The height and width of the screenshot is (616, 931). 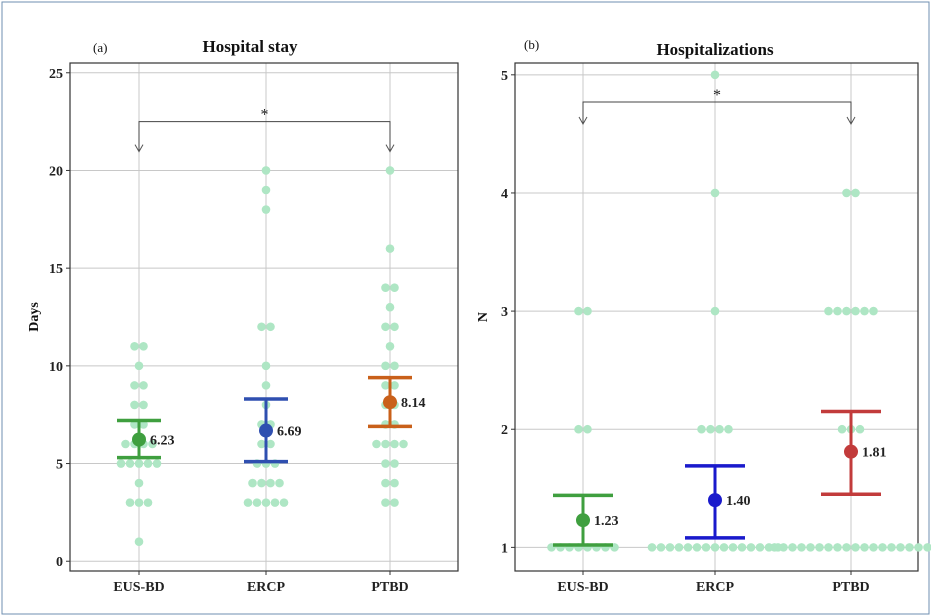 I want to click on panel-b-mean-point-ercp, so click(x=715, y=500).